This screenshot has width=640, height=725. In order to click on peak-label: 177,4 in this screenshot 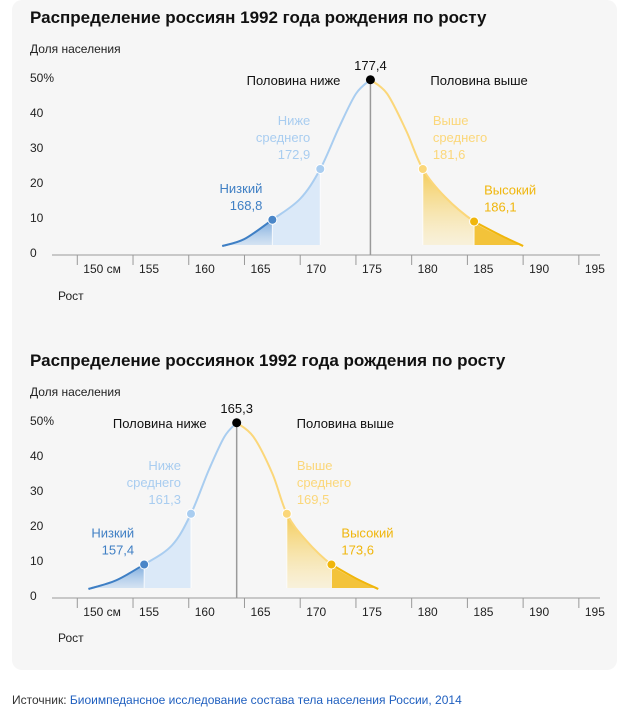, I will do `click(370, 65)`.